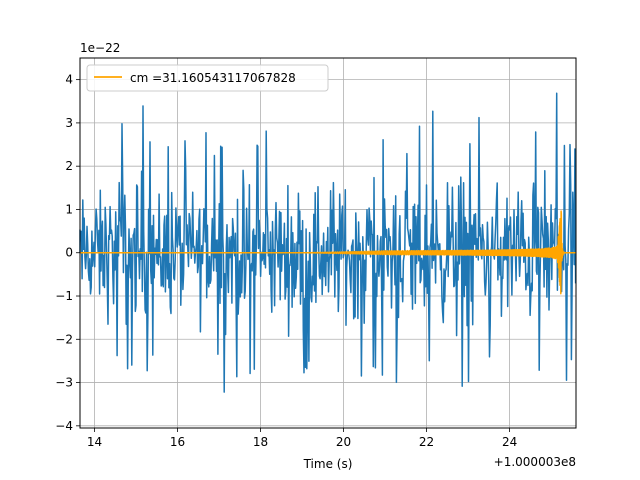 This screenshot has width=640, height=480. Describe the element at coordinates (213, 78) in the screenshot. I see `legend-entry-signal: cm =31.160543117067828` at that location.